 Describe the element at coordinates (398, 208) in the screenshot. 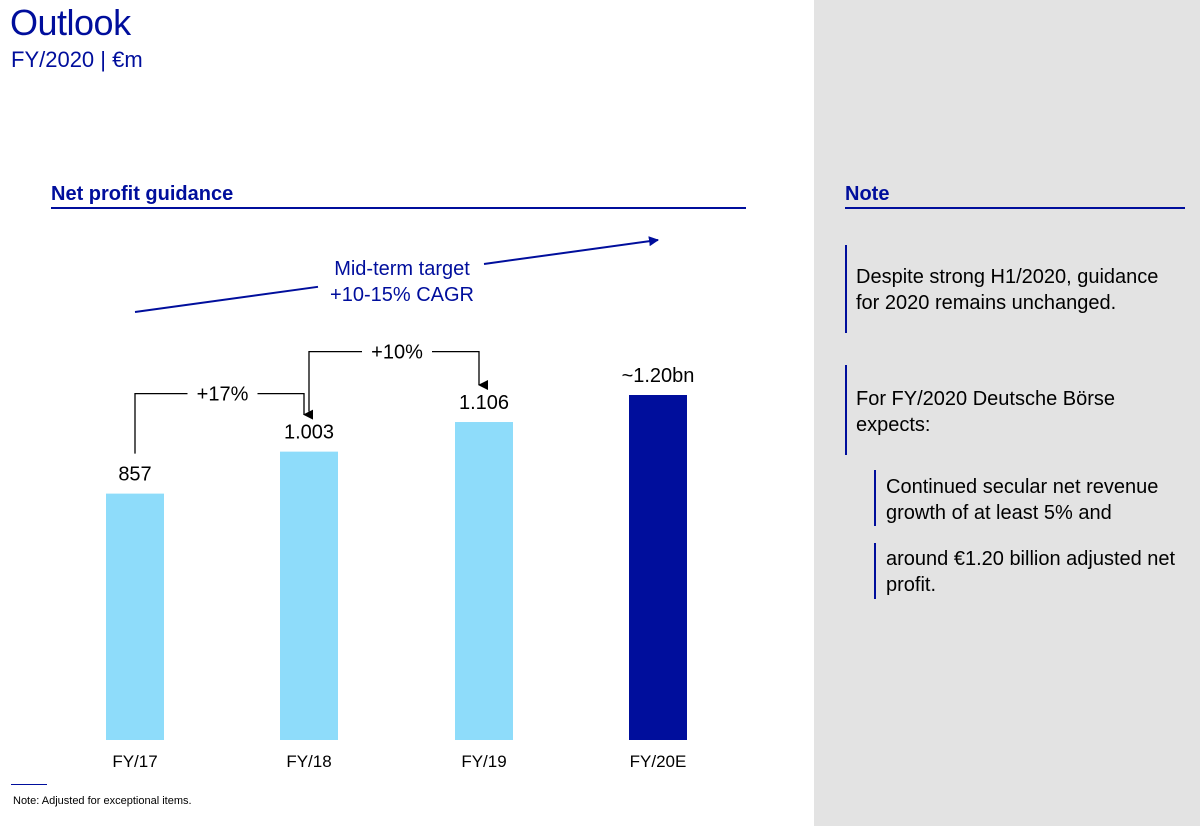

I see `chart-section-rule` at that location.